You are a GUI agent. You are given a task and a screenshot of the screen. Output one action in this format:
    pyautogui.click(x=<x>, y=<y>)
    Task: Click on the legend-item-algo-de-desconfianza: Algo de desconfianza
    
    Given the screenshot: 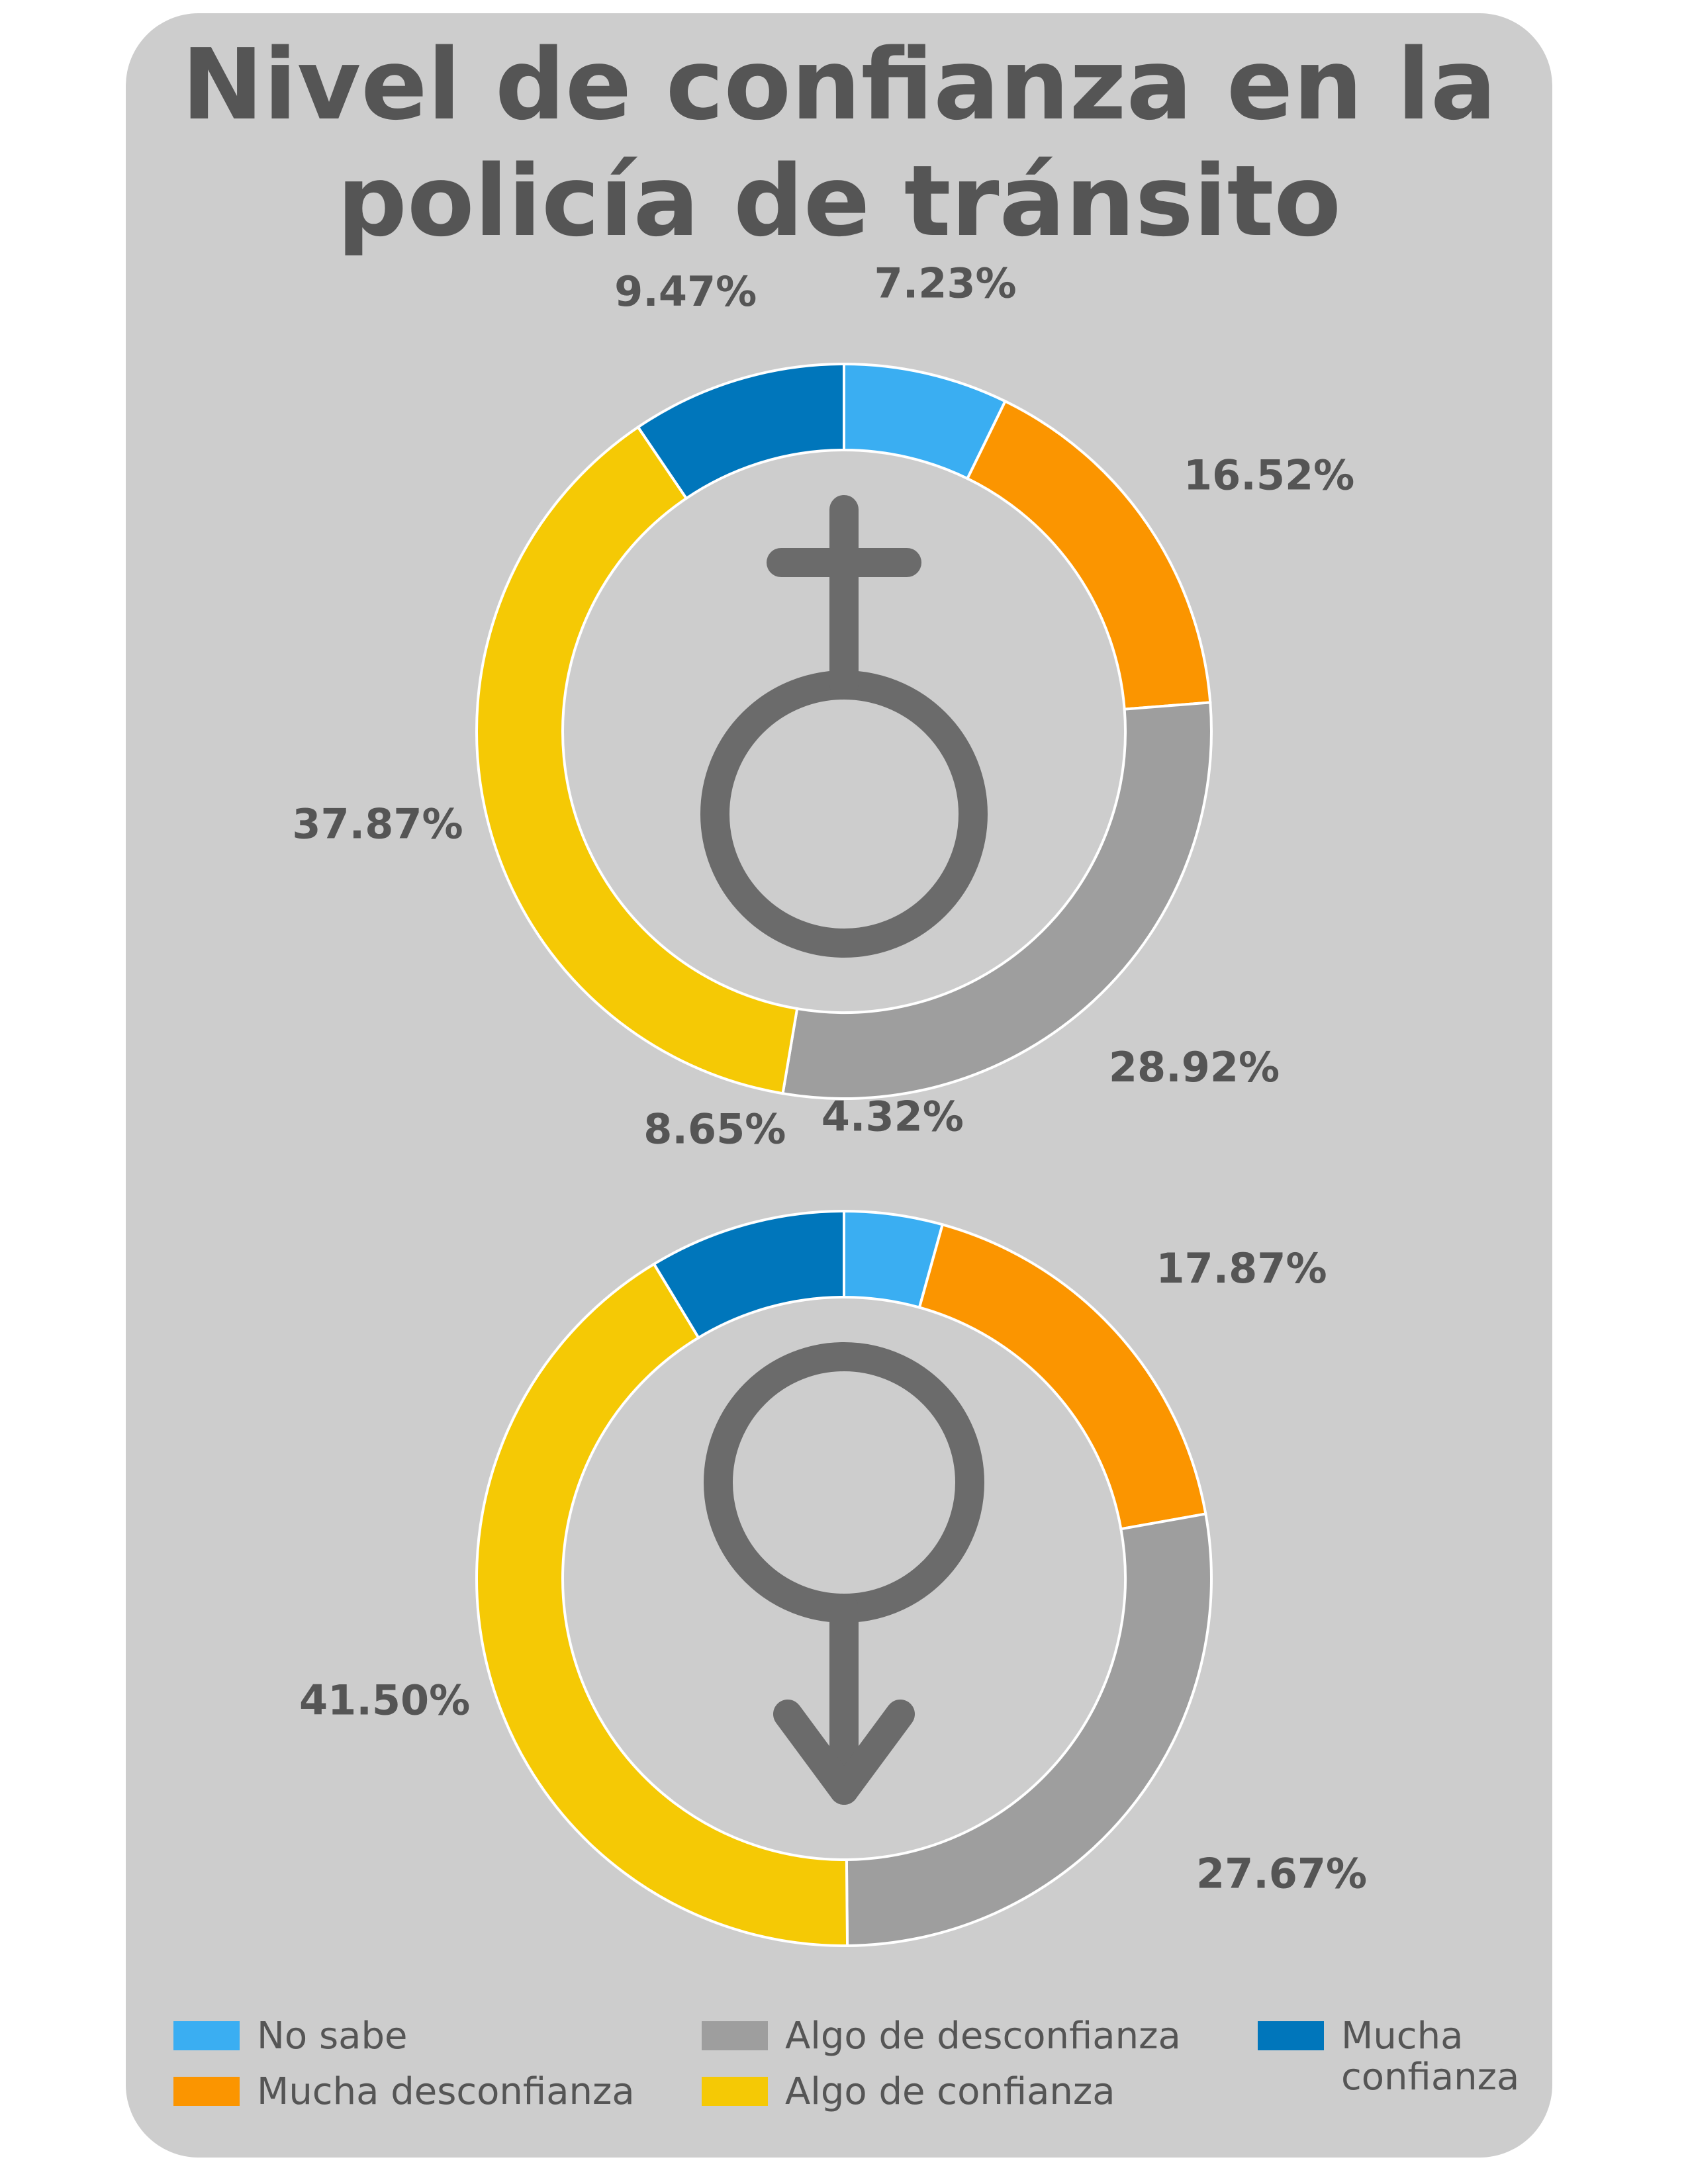 What is the action you would take?
    pyautogui.click(x=941, y=2036)
    